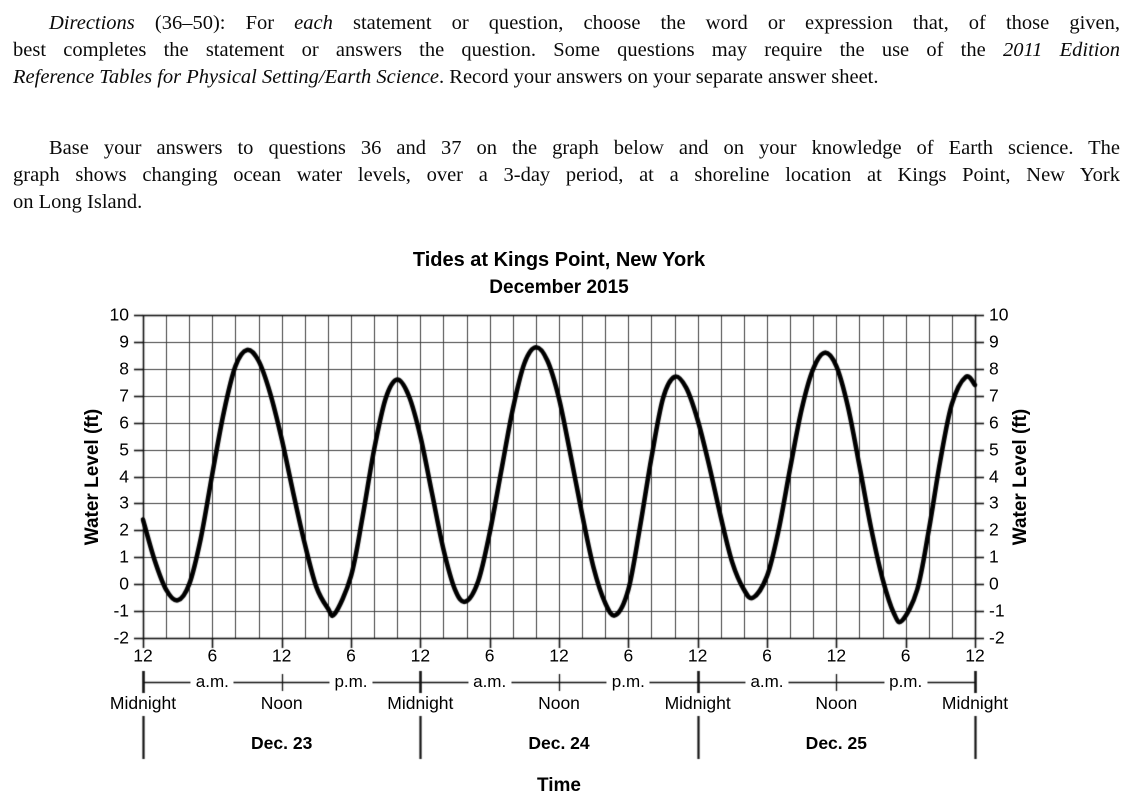 This screenshot has height=805, width=1133. Describe the element at coordinates (214, 23) in the screenshot. I see `body-text: (36–50): For` at that location.